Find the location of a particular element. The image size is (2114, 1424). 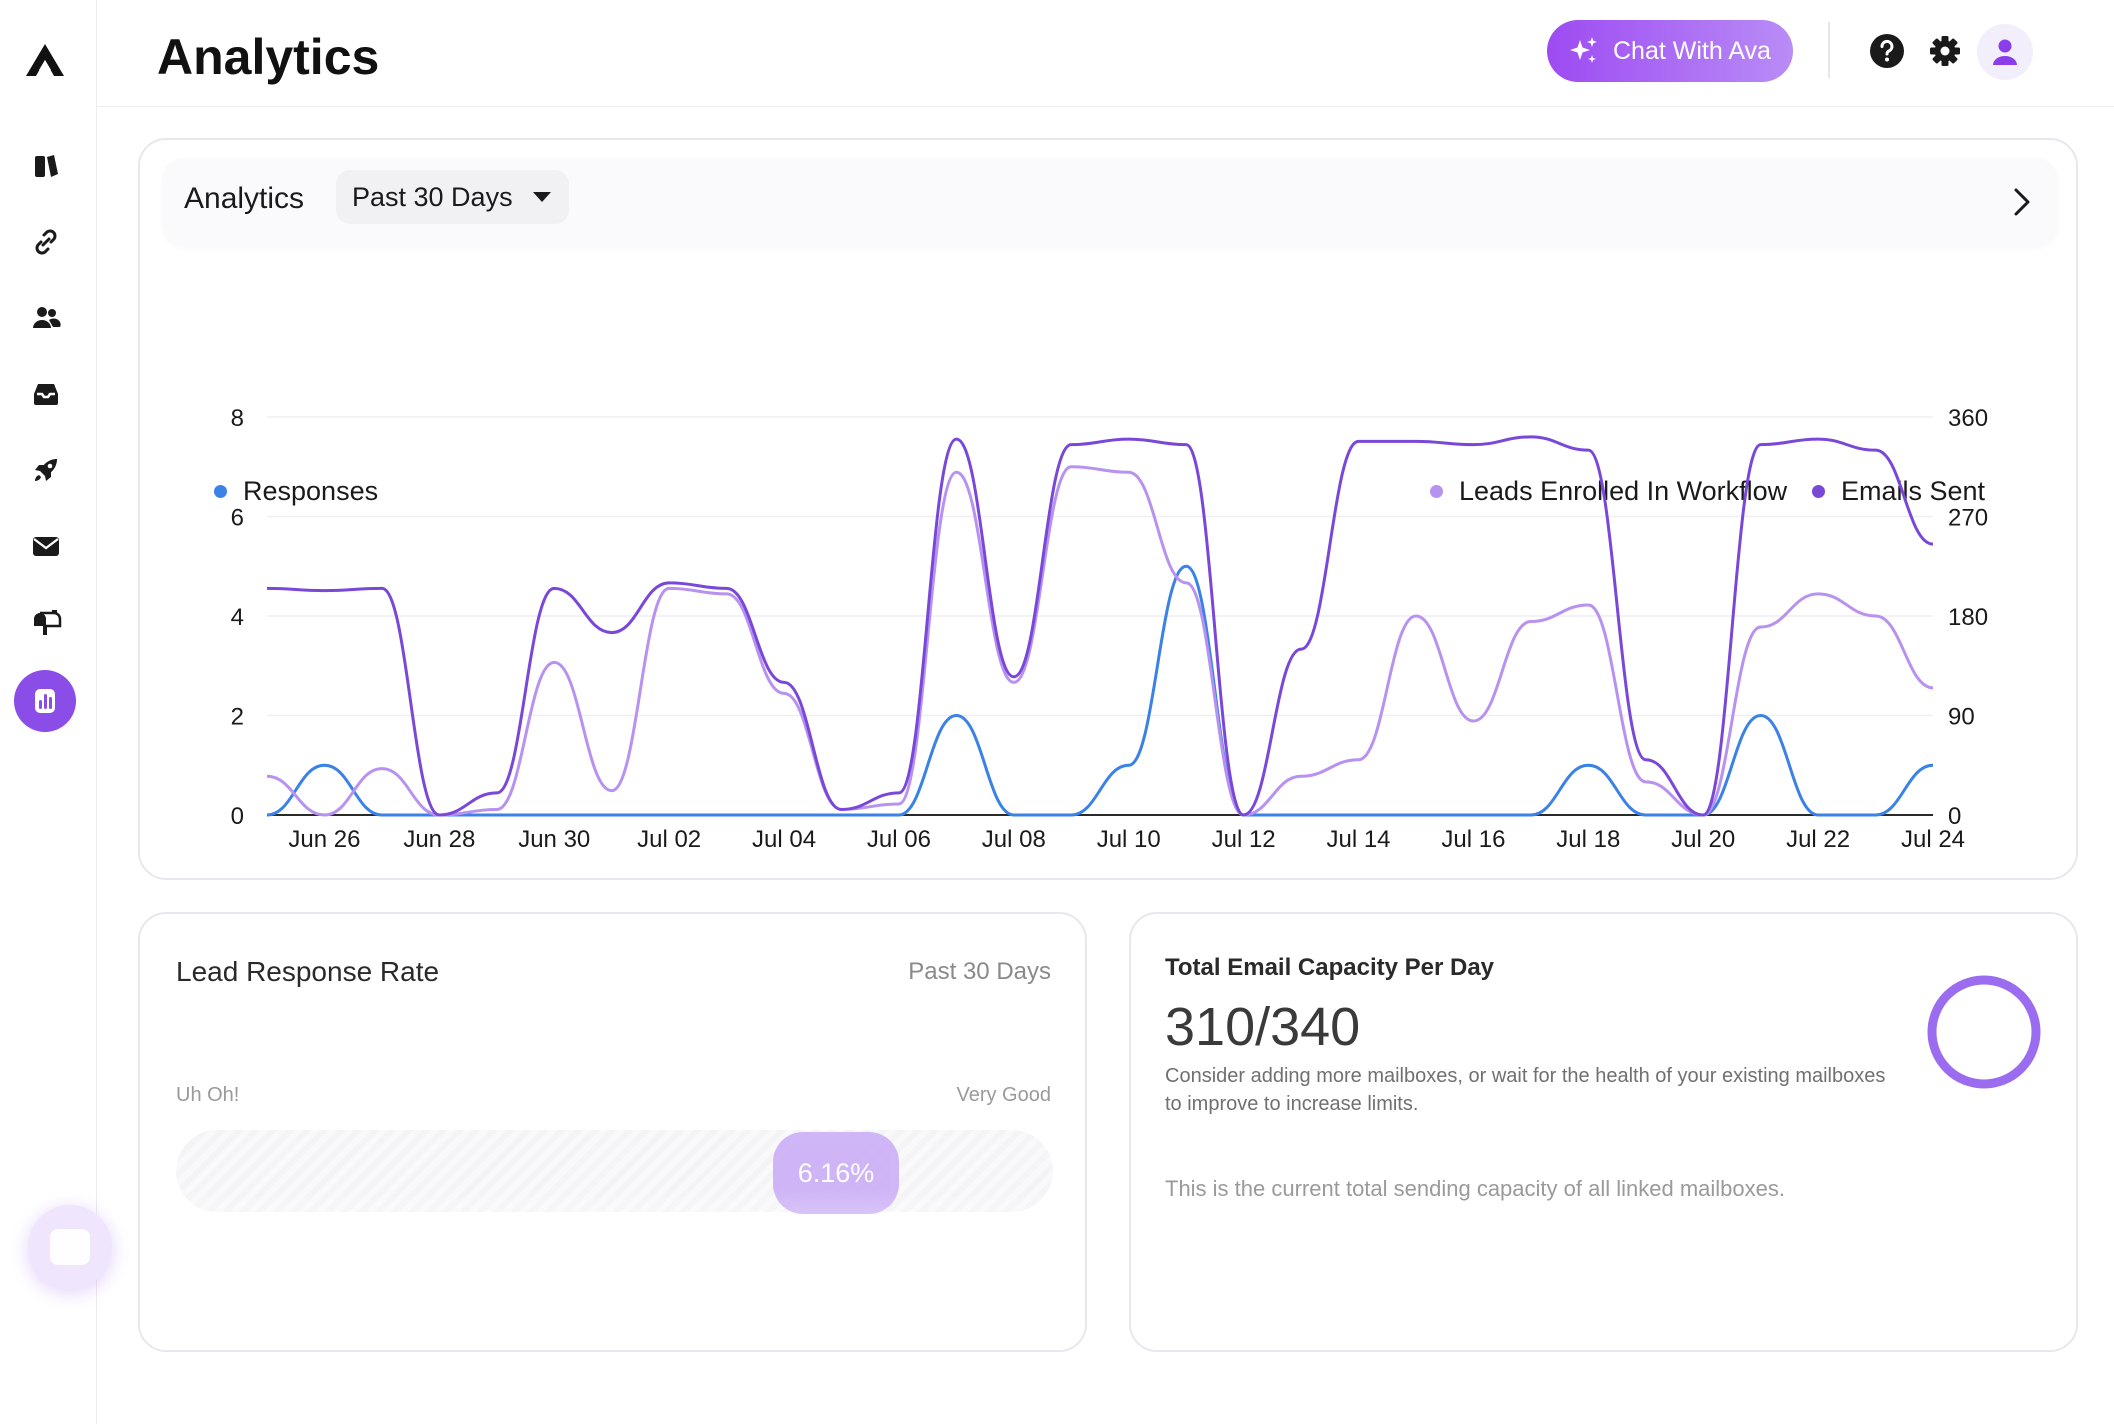

x-tick-label: Jul 04 is located at coordinates (784, 839).